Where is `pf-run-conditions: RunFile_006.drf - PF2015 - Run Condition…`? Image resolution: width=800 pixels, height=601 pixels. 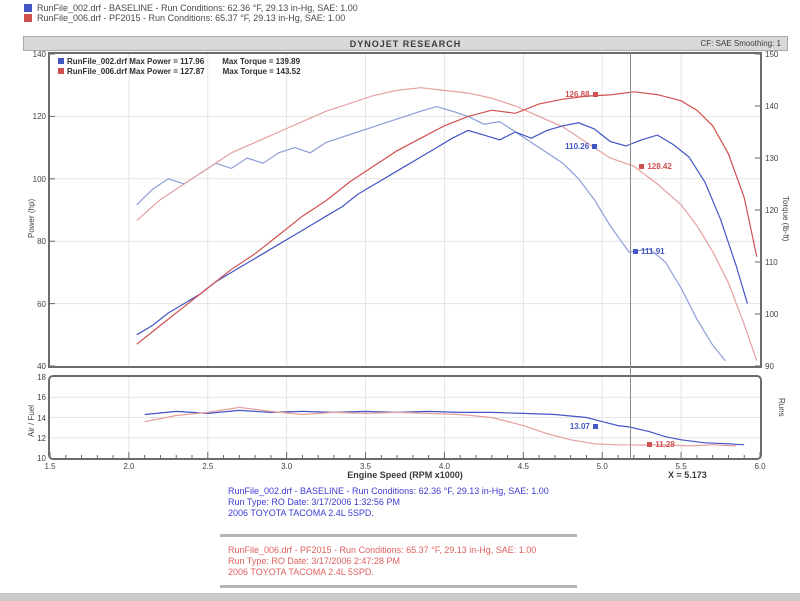 pf-run-conditions: RunFile_006.drf - PF2015 - Run Condition… is located at coordinates (382, 550).